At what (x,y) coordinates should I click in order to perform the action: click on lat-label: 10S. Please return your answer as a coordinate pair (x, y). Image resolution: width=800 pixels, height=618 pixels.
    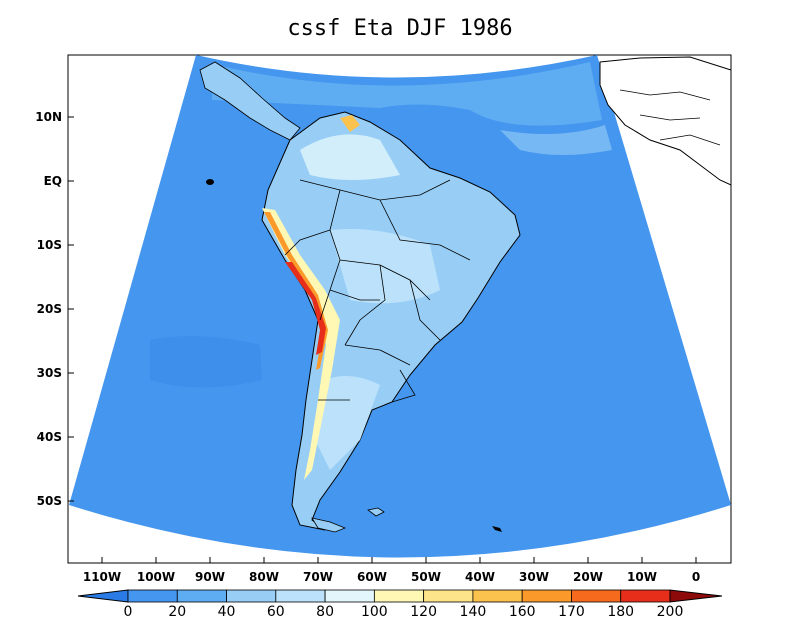
    Looking at the image, I should click on (49, 245).